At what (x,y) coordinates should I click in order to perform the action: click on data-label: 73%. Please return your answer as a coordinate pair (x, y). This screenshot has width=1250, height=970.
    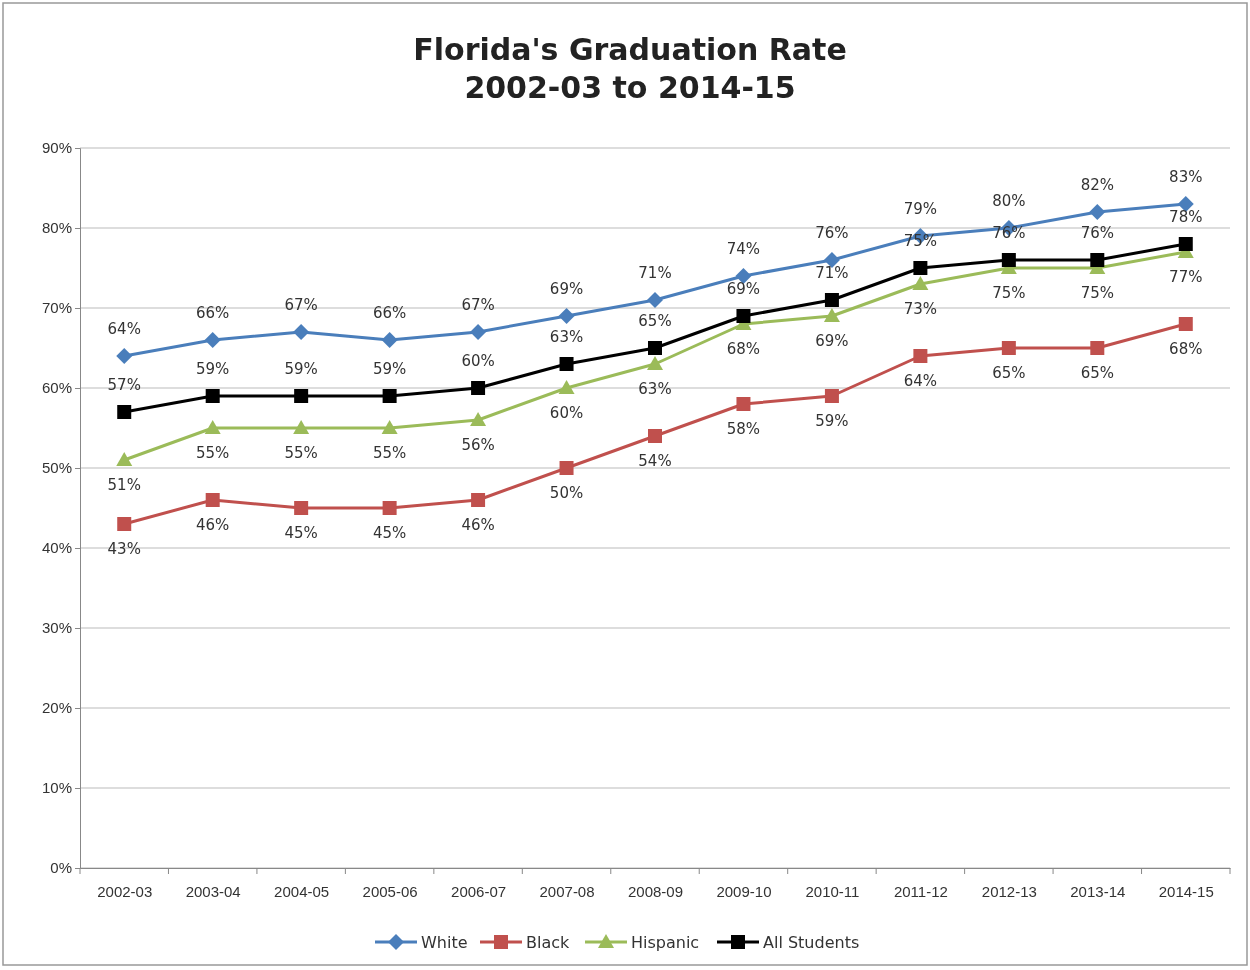
    Looking at the image, I should click on (920, 309).